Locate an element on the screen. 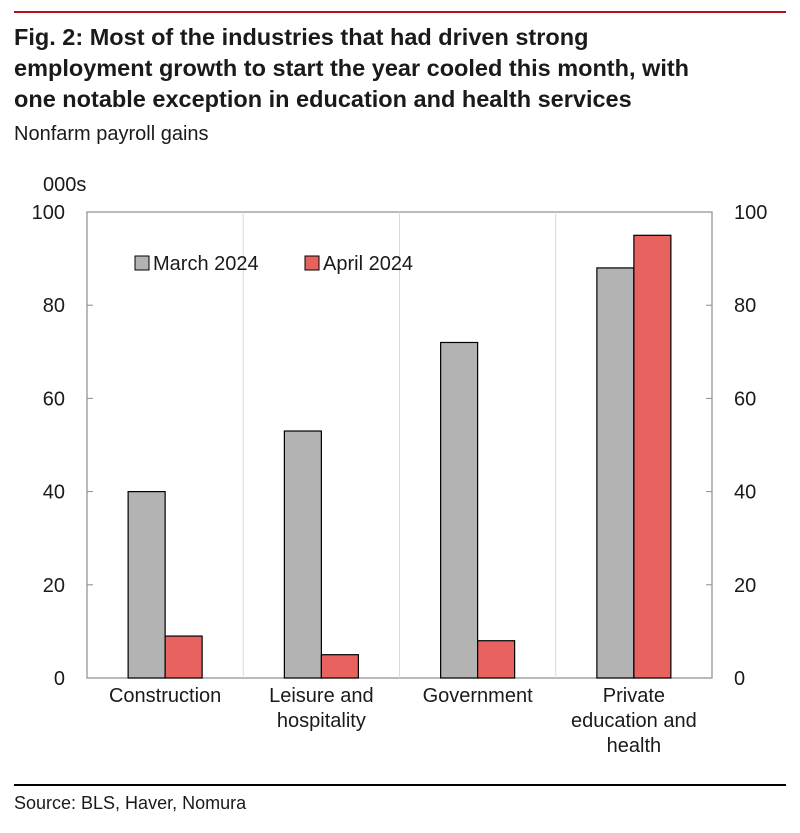  chart-subtitle: Nonfarm payroll gains is located at coordinates (111, 134).